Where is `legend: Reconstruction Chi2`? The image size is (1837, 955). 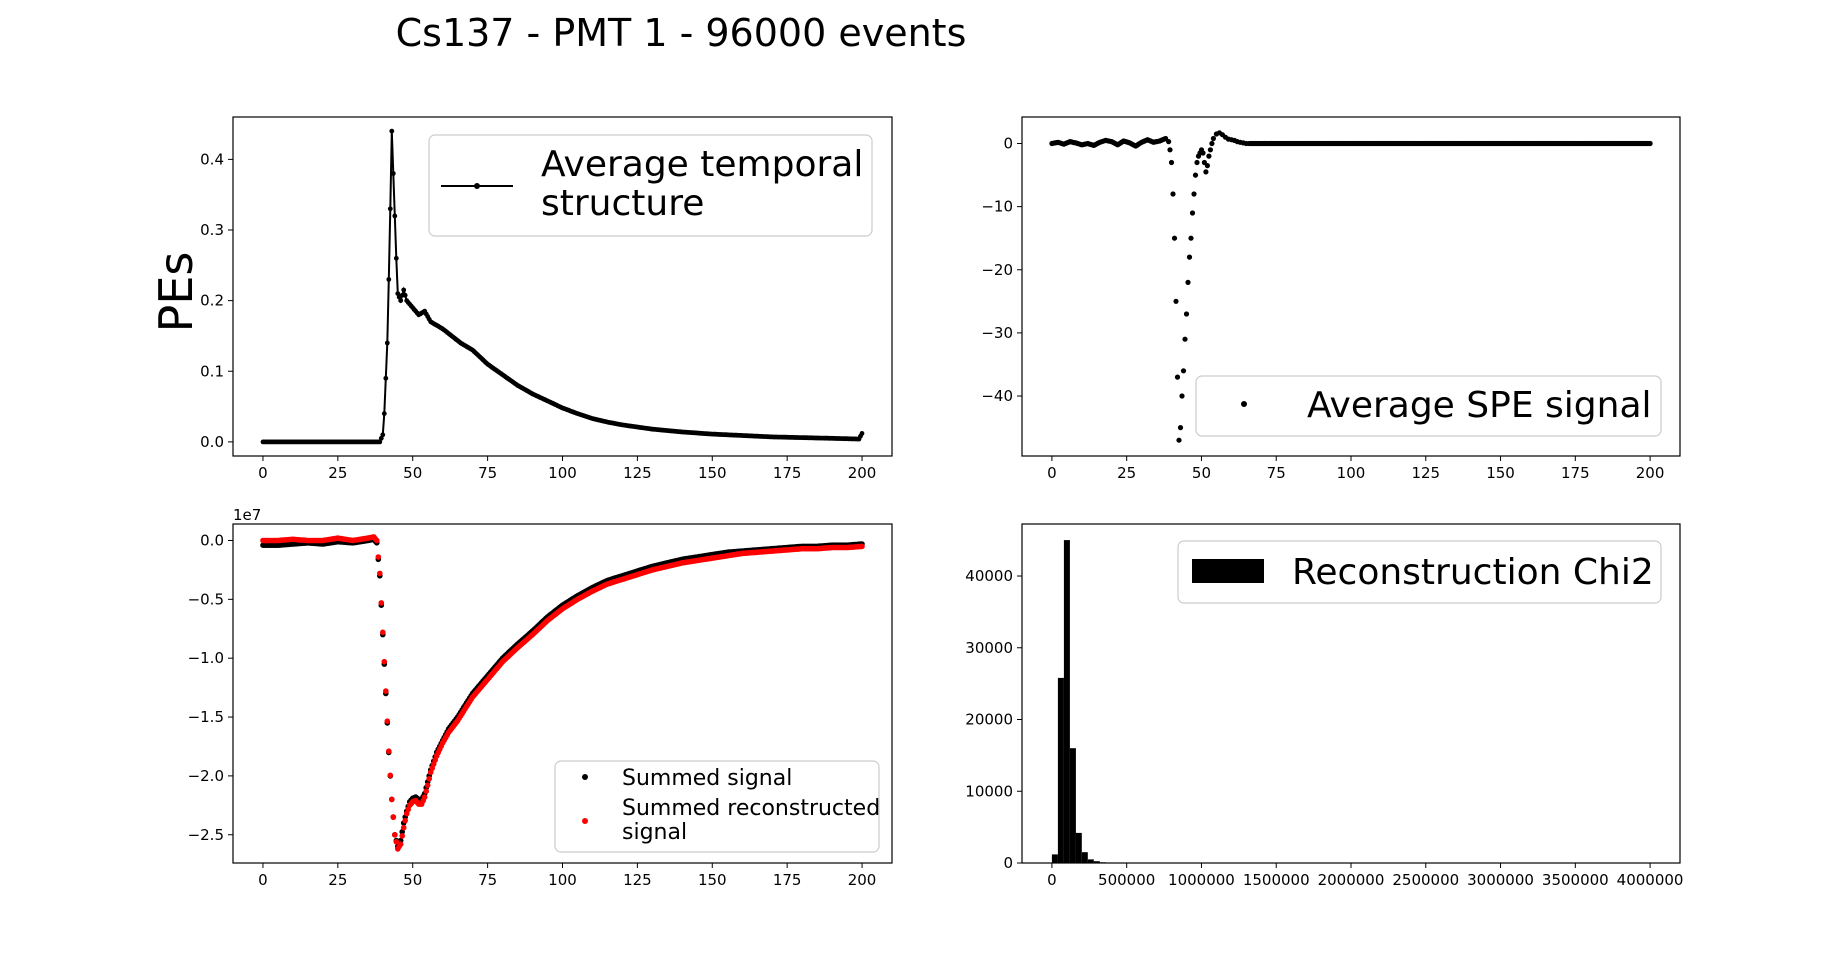
legend: Reconstruction Chi2 is located at coordinates (1419, 572).